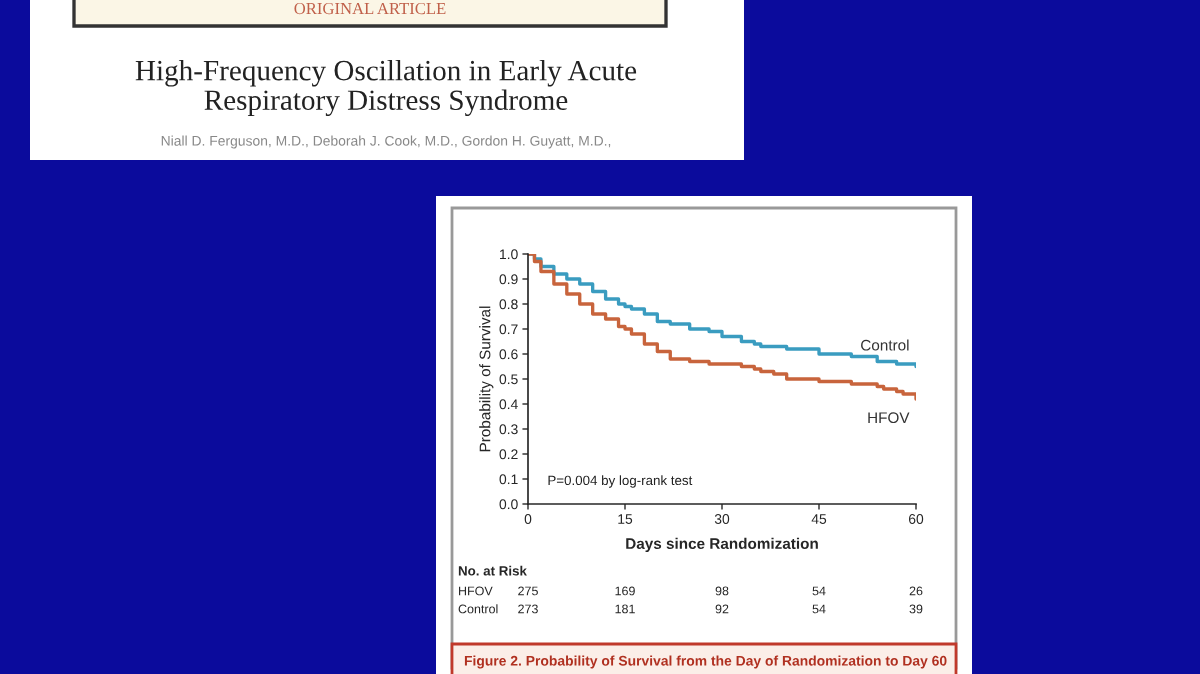 The height and width of the screenshot is (674, 1200). I want to click on text: High-Frequency Oscillation in Early Acute Respiratory Distress Syndrome, so click(386, 88).